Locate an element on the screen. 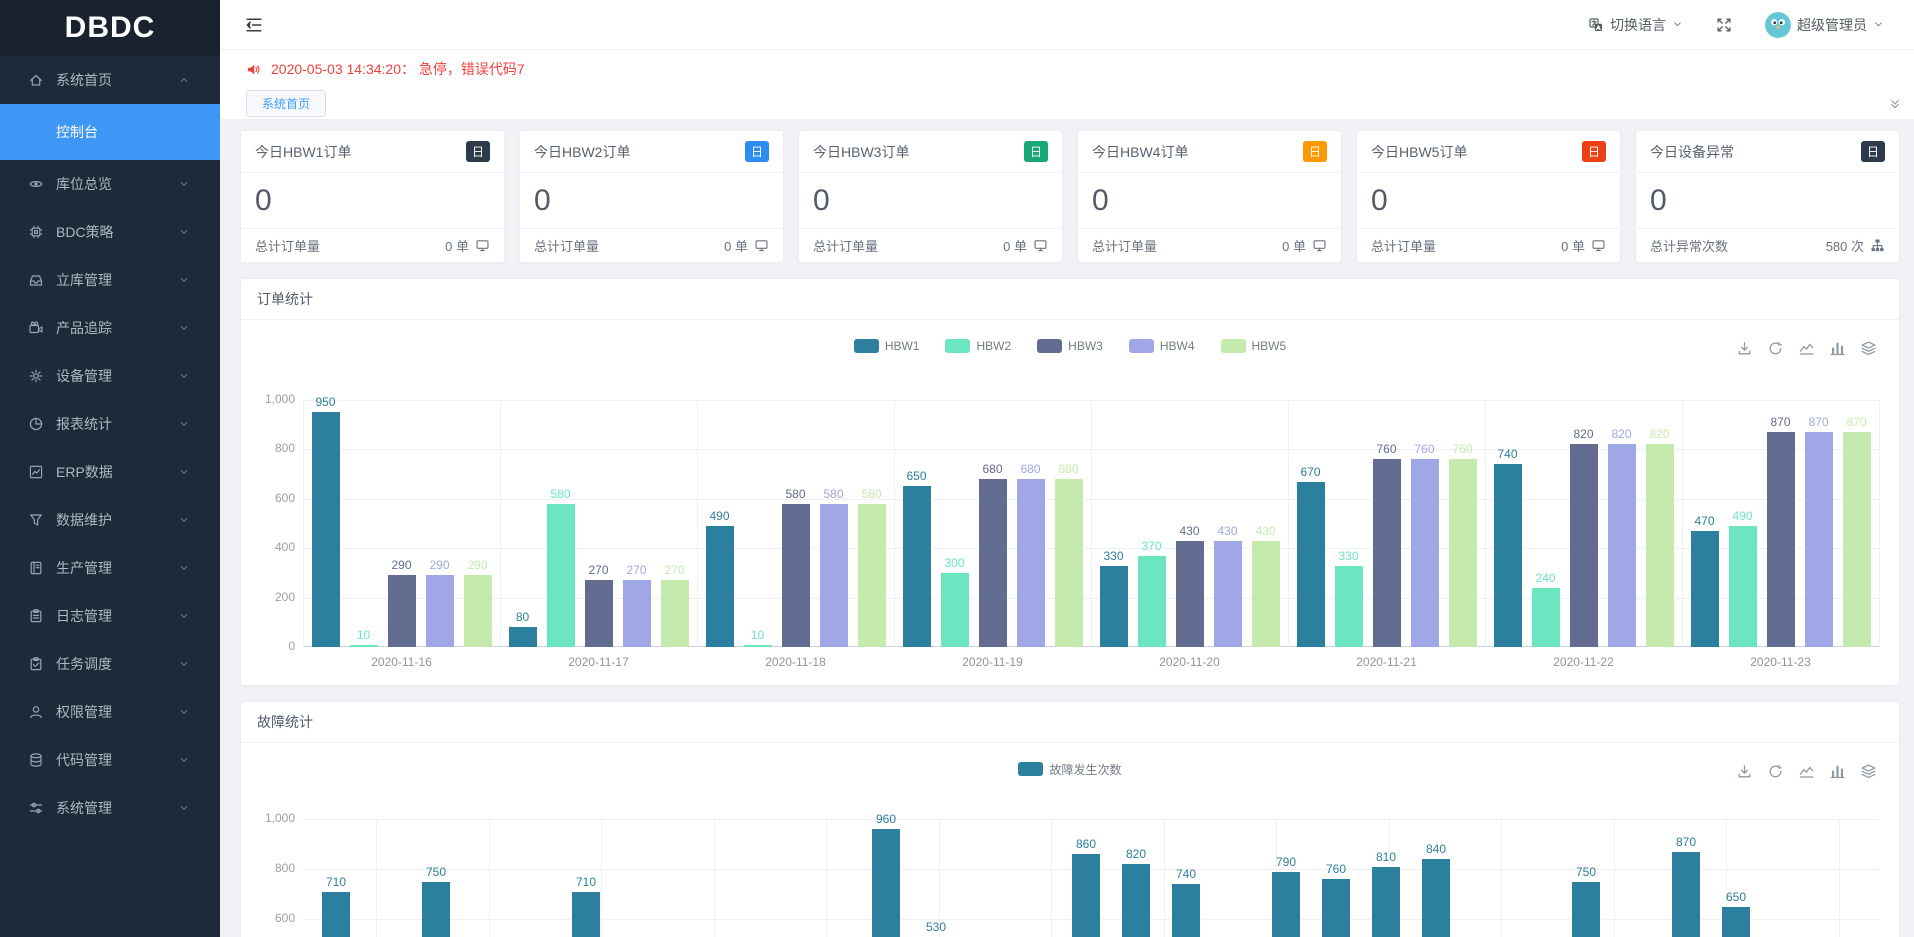 This screenshot has height=937, width=1914. menu-fold-icon is located at coordinates (254, 25).